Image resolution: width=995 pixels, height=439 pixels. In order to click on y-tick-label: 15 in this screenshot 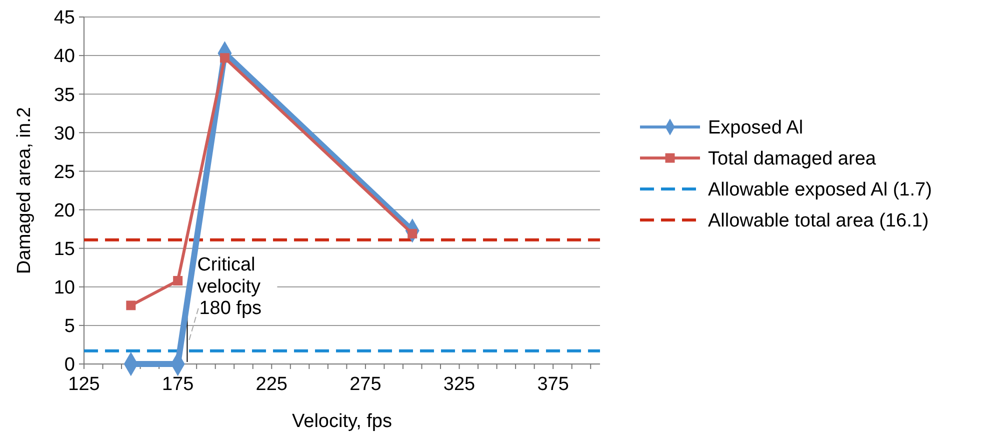, I will do `click(64, 249)`.